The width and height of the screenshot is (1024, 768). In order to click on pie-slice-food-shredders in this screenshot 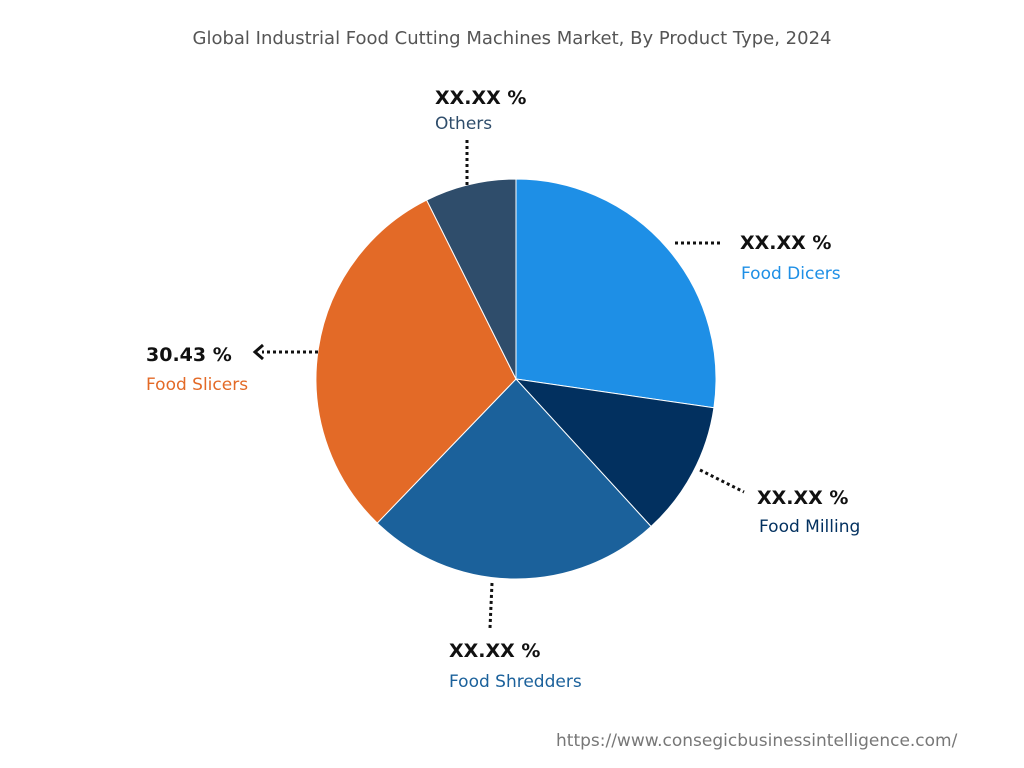, I will do `click(514, 479)`.